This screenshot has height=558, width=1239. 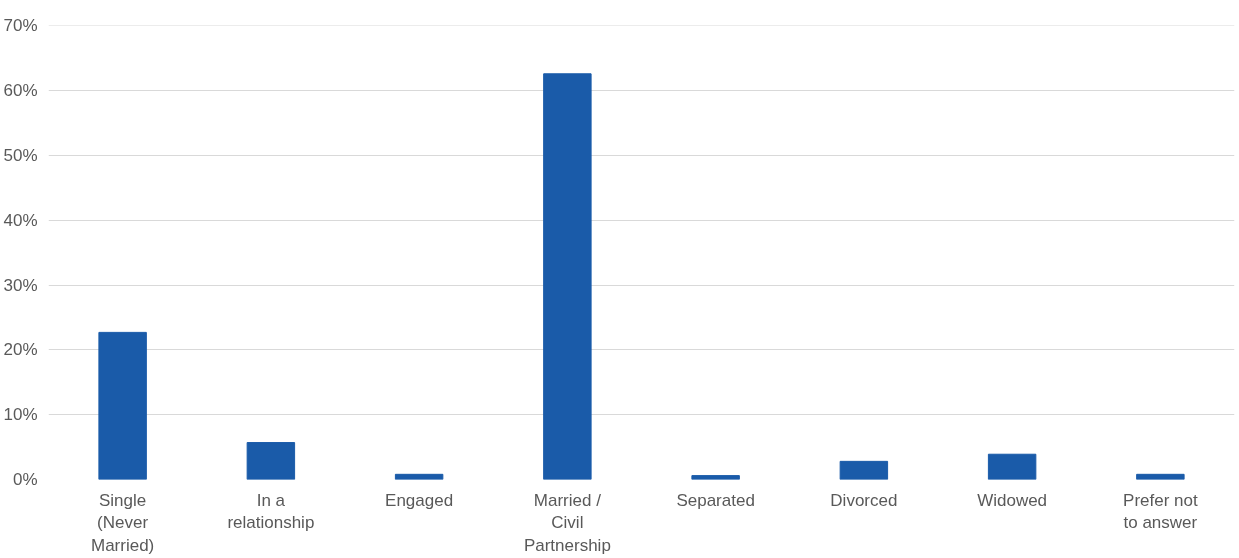 I want to click on y-tick-label: 20%, so click(x=20, y=350).